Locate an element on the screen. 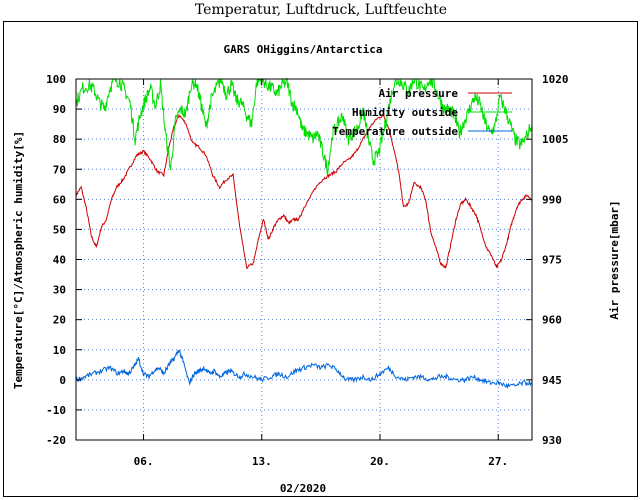 This screenshot has height=500, width=642. y2-tick-label: 1005 is located at coordinates (555, 139).